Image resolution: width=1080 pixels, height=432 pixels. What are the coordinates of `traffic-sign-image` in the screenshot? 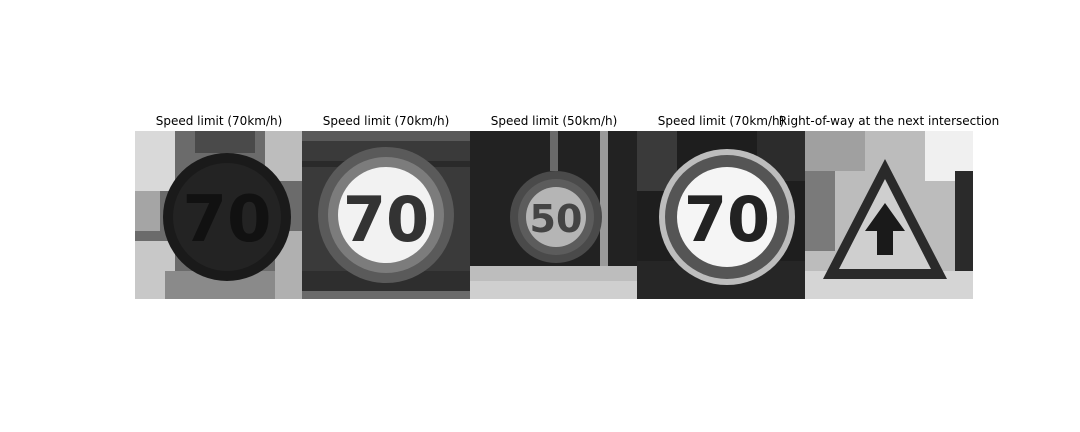 It's located at (889, 215).